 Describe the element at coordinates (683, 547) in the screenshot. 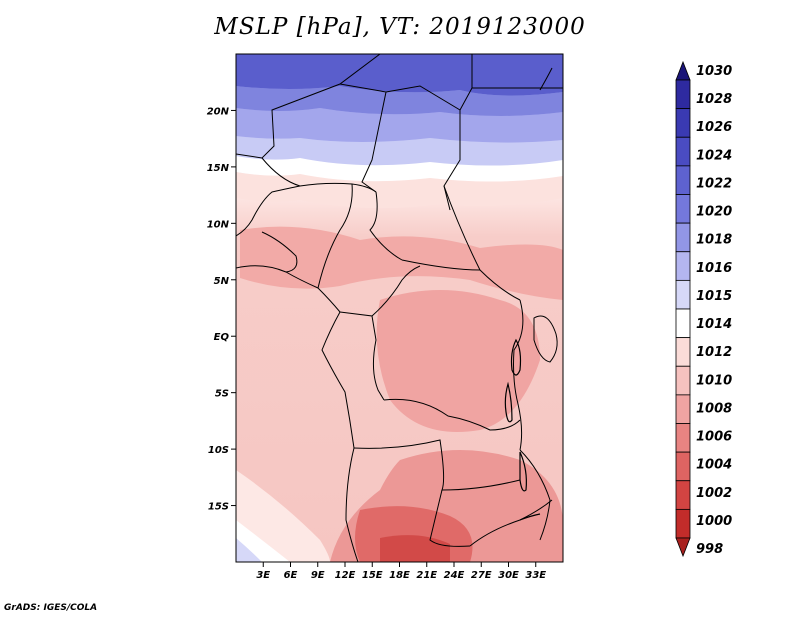

I see `colorbar-bottom-arrow` at that location.